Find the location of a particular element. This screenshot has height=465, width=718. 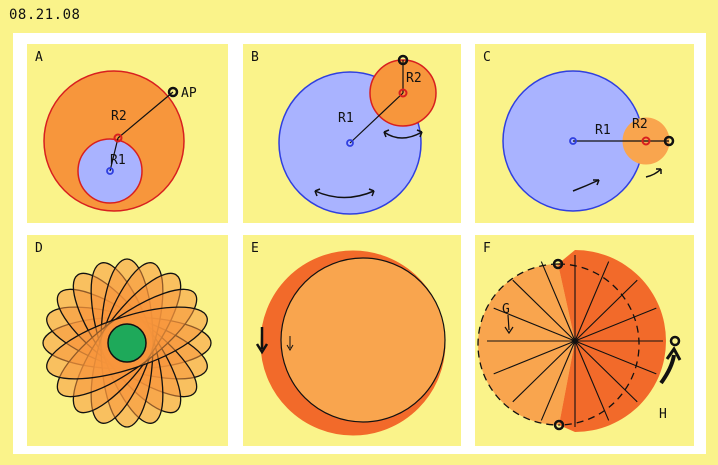

panel-e: E is located at coordinates (352, 340).